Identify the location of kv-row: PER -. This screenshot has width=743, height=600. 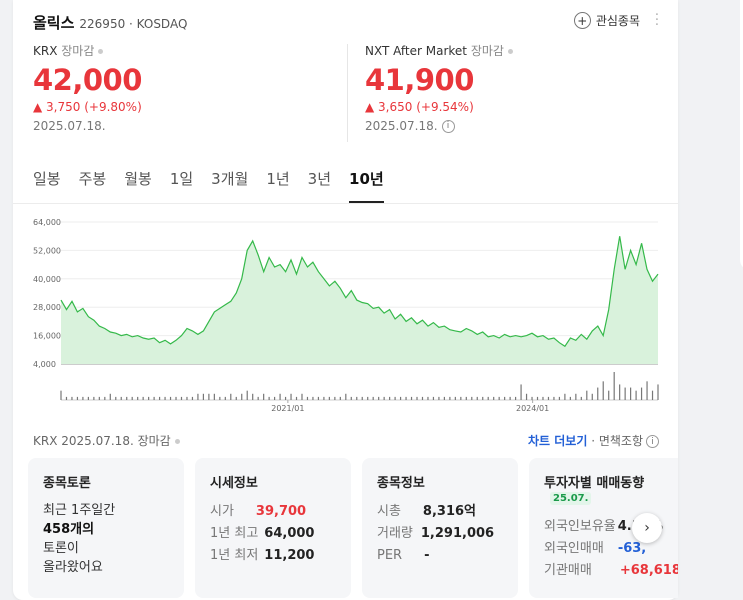
(440, 556).